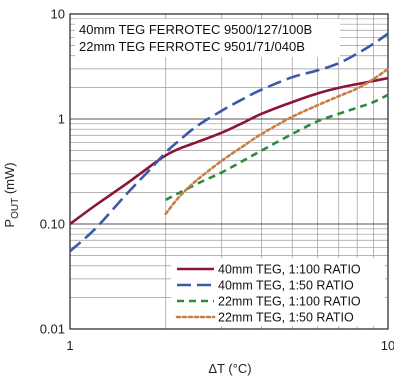  Describe the element at coordinates (61, 119) in the screenshot. I see `y-tick-label: 1` at that location.